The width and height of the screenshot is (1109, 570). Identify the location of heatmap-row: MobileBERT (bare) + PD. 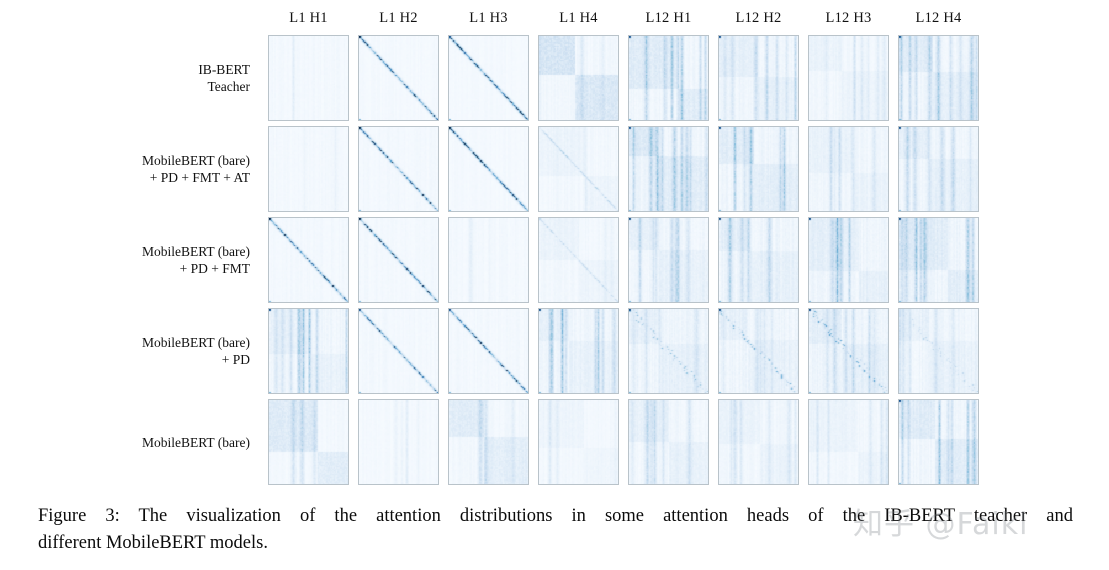
(560, 351).